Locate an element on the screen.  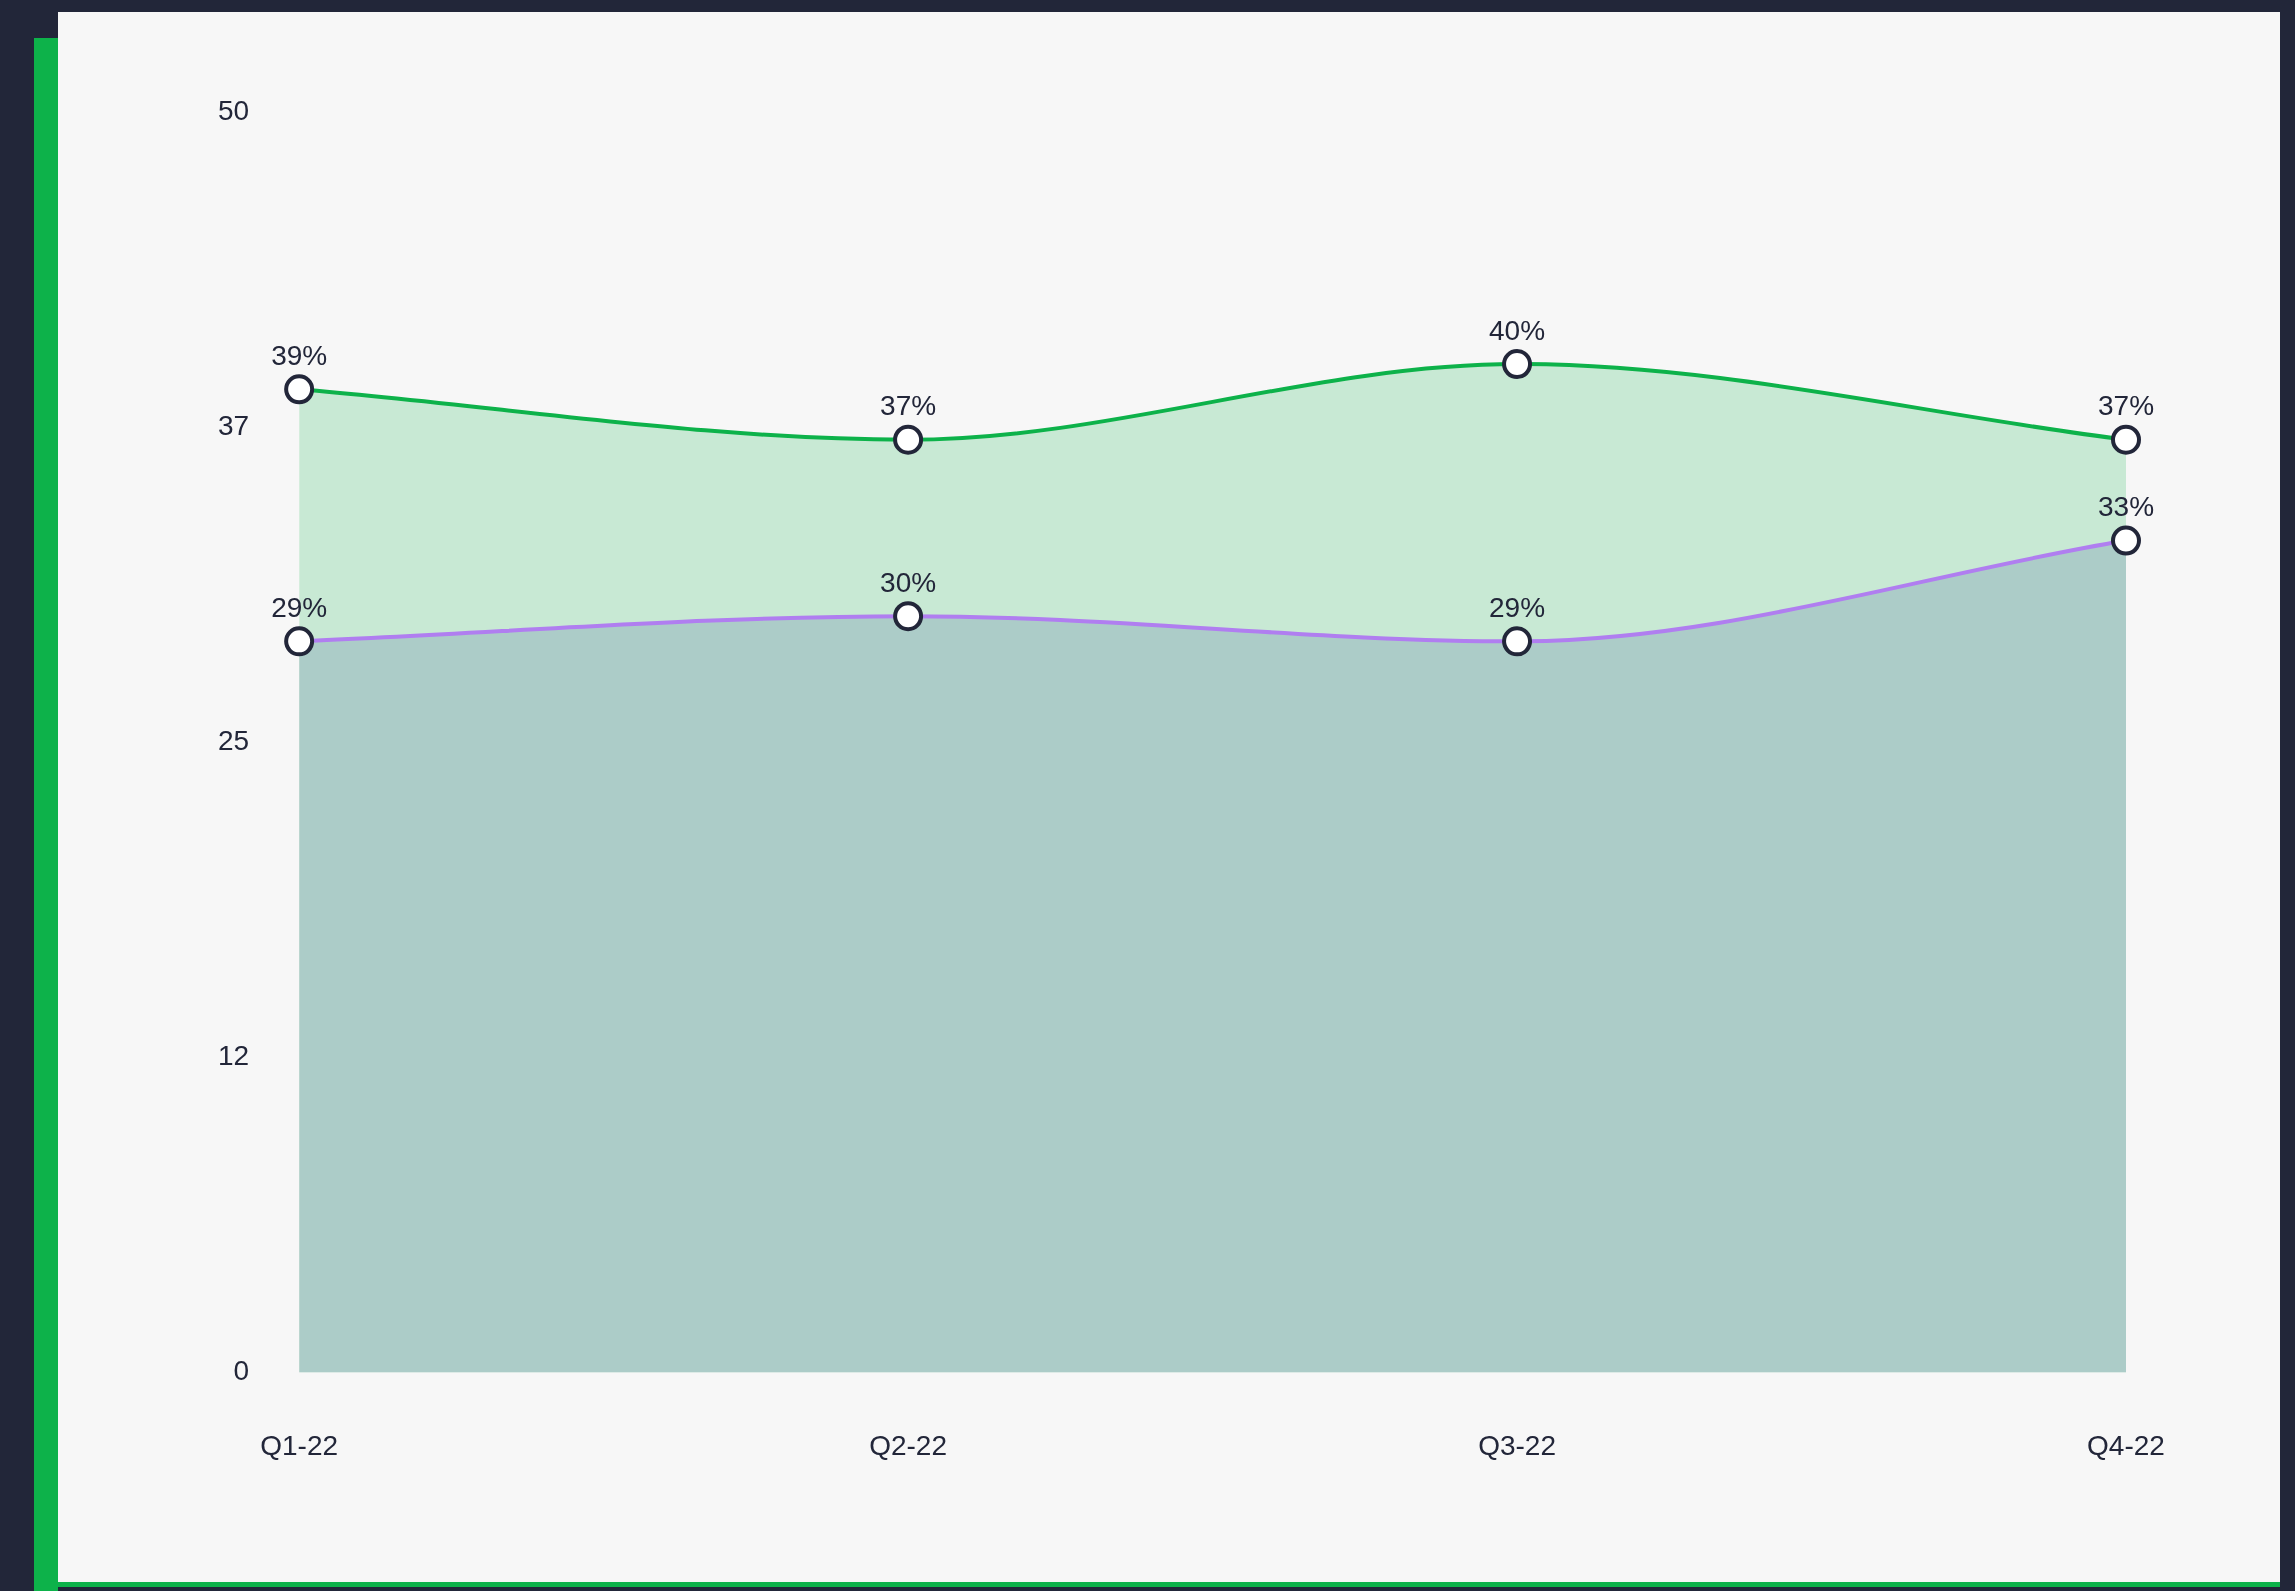
y-tick-label: 12 is located at coordinates (233, 1056).